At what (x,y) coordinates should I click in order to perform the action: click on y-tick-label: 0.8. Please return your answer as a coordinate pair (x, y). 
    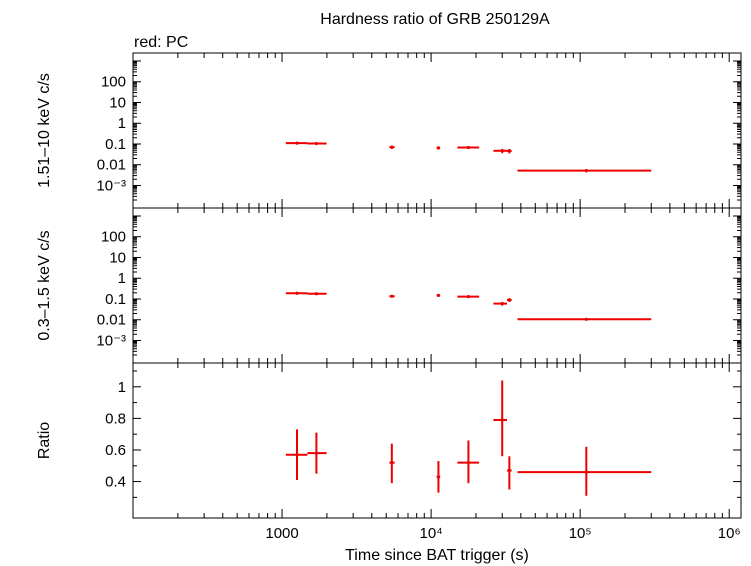
    Looking at the image, I should click on (115, 418).